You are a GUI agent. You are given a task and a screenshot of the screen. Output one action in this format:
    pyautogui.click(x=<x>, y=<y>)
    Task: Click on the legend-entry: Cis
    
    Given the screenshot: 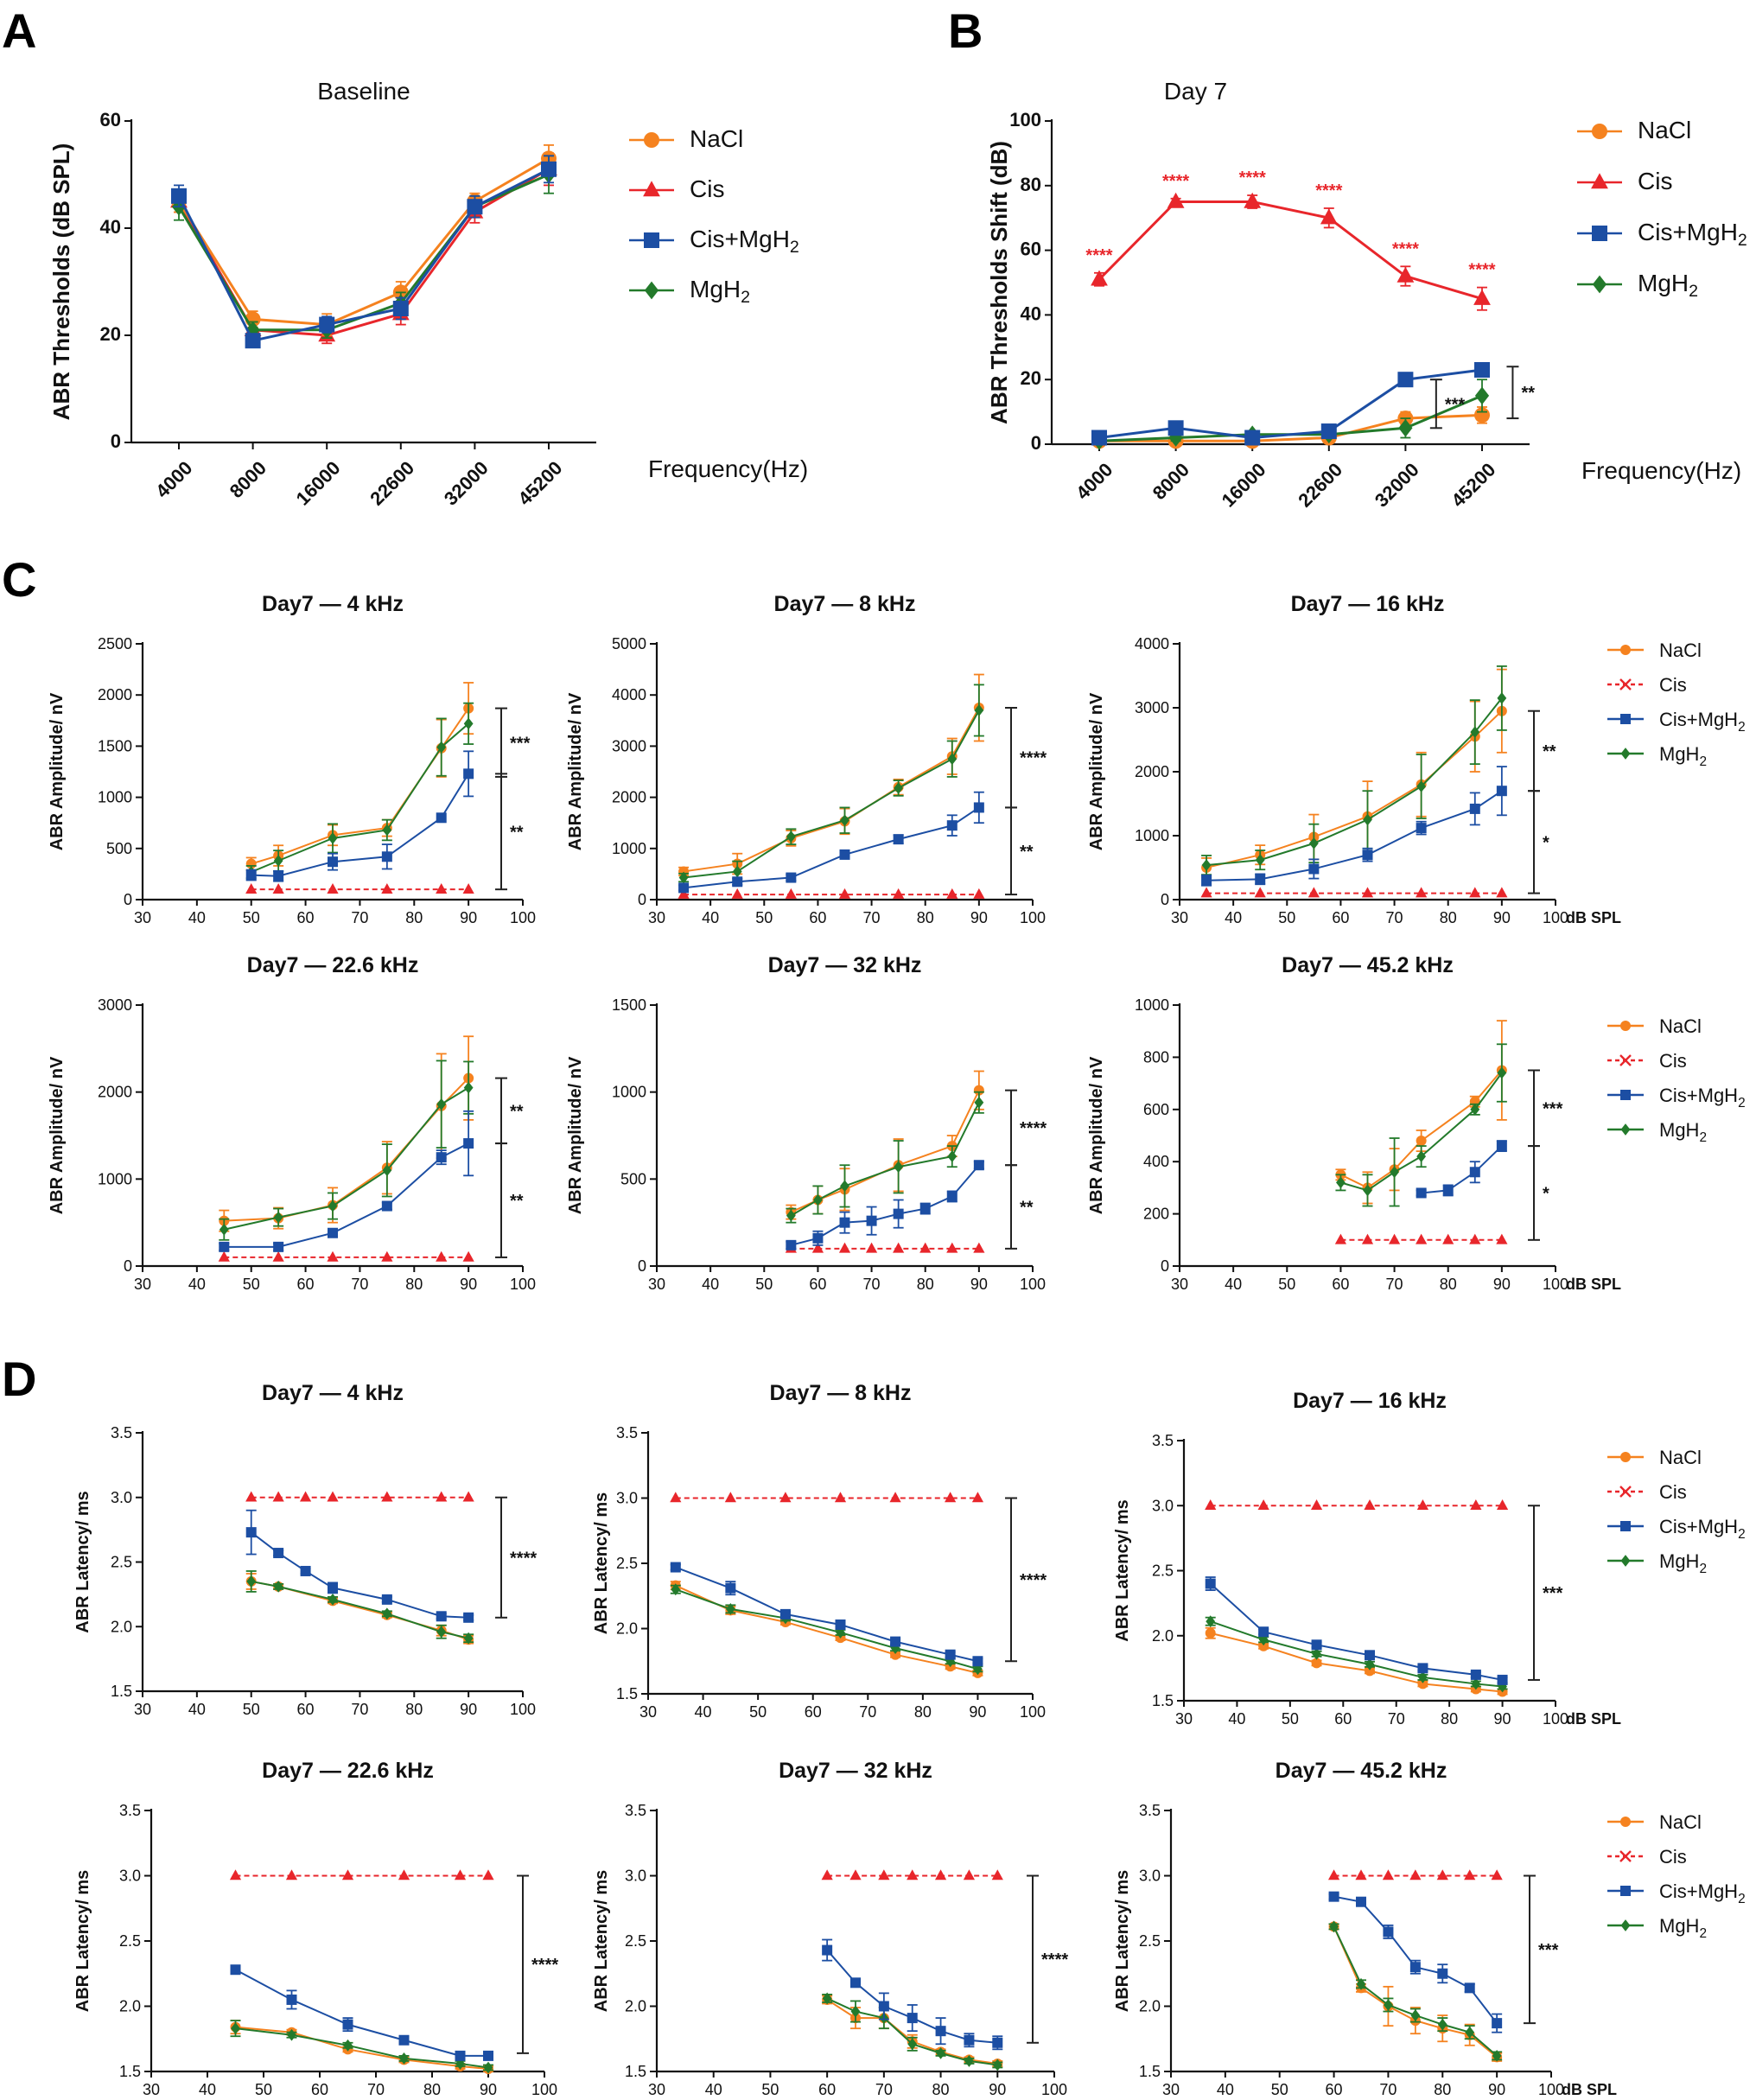 What is the action you would take?
    pyautogui.click(x=1647, y=1492)
    